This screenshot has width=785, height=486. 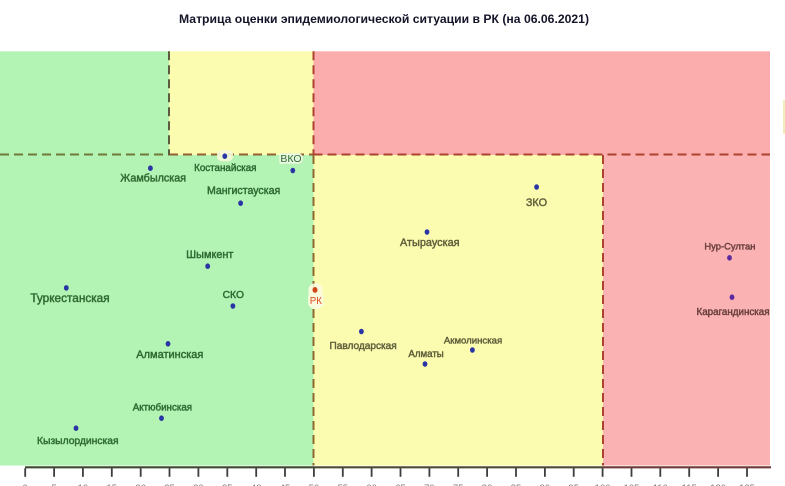 What do you see at coordinates (53, 484) in the screenshot?
I see `svg-text: 5` at bounding box center [53, 484].